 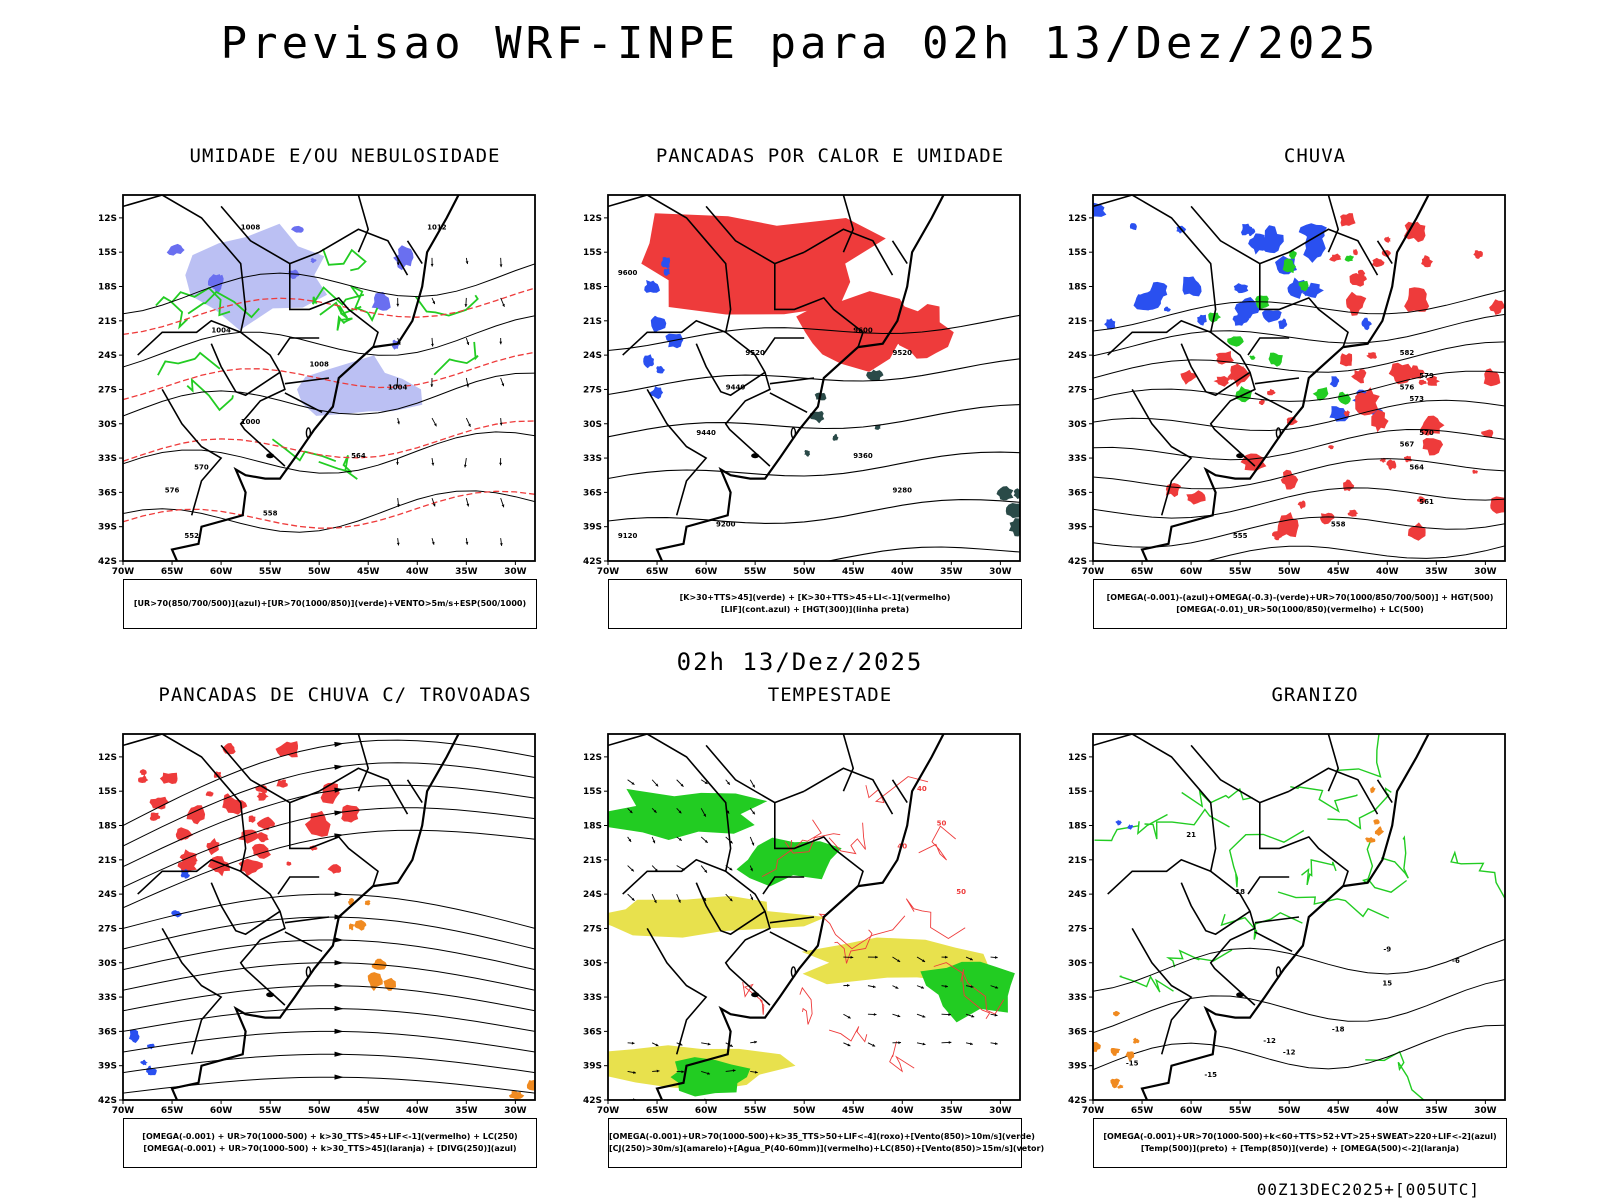 What do you see at coordinates (172, 1111) in the screenshot?
I see `lon-tick-label: 65W` at bounding box center [172, 1111].